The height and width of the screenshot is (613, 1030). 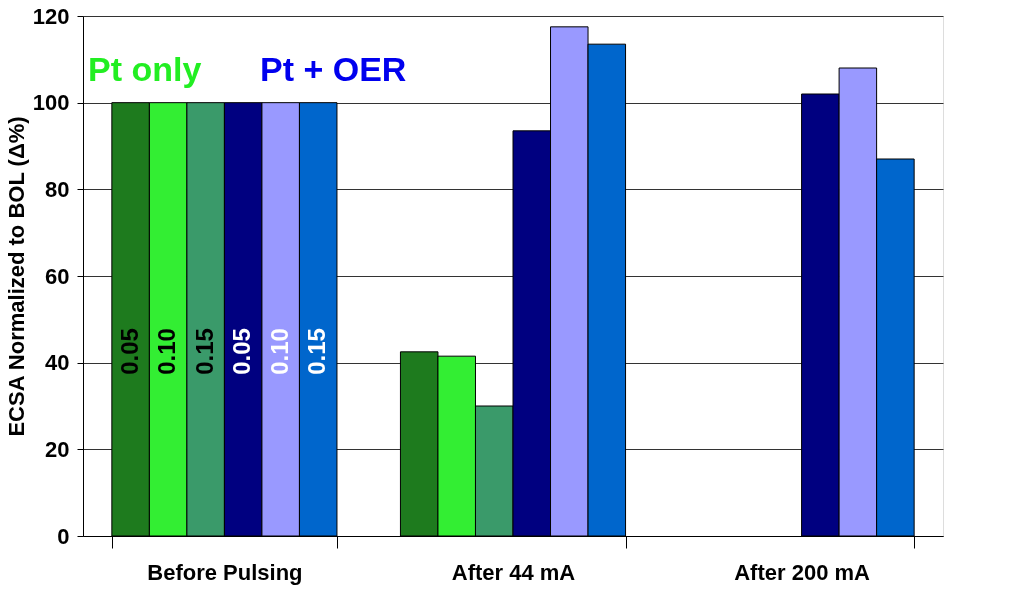 What do you see at coordinates (57, 276) in the screenshot?
I see `y-tick-label: 60` at bounding box center [57, 276].